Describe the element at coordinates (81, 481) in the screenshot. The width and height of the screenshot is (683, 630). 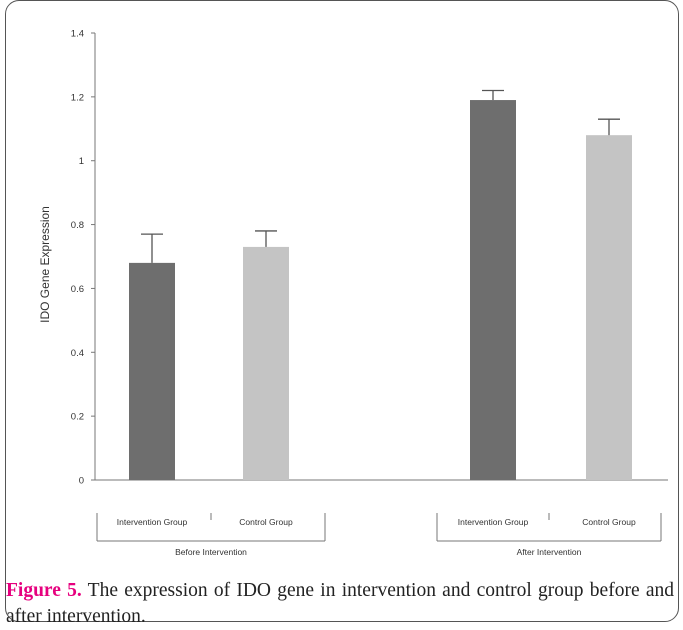
I see `y-tick-label: 0` at that location.